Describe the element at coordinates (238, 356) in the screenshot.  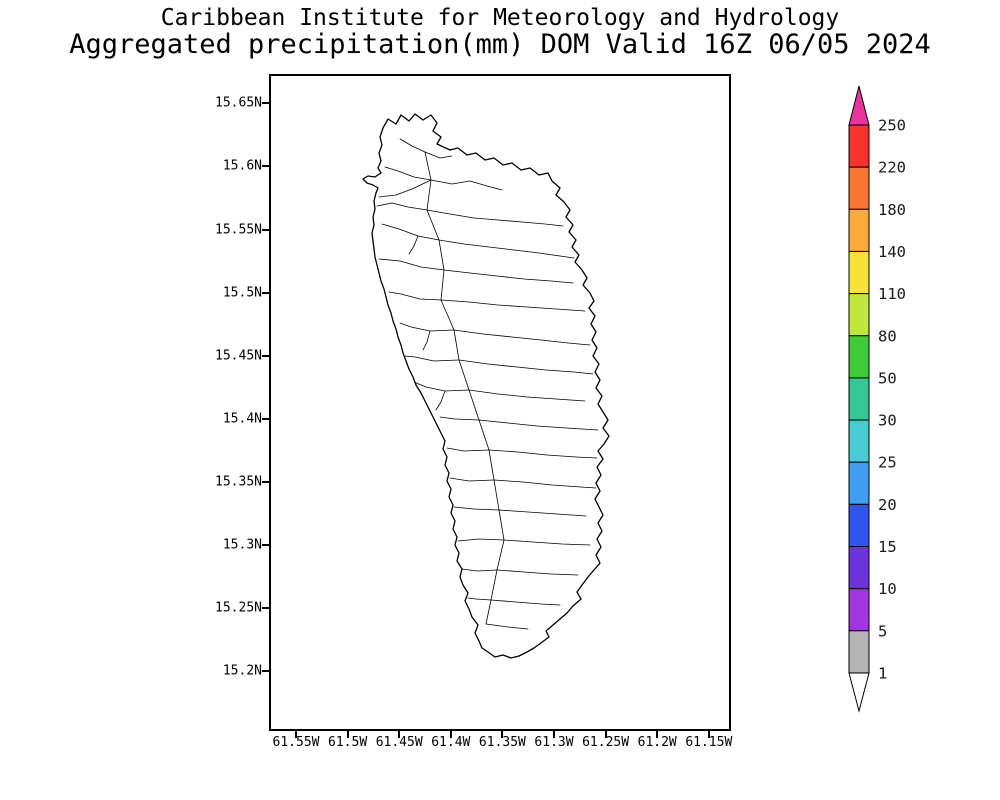
I see `lat-tick-label: 15.45N` at that location.